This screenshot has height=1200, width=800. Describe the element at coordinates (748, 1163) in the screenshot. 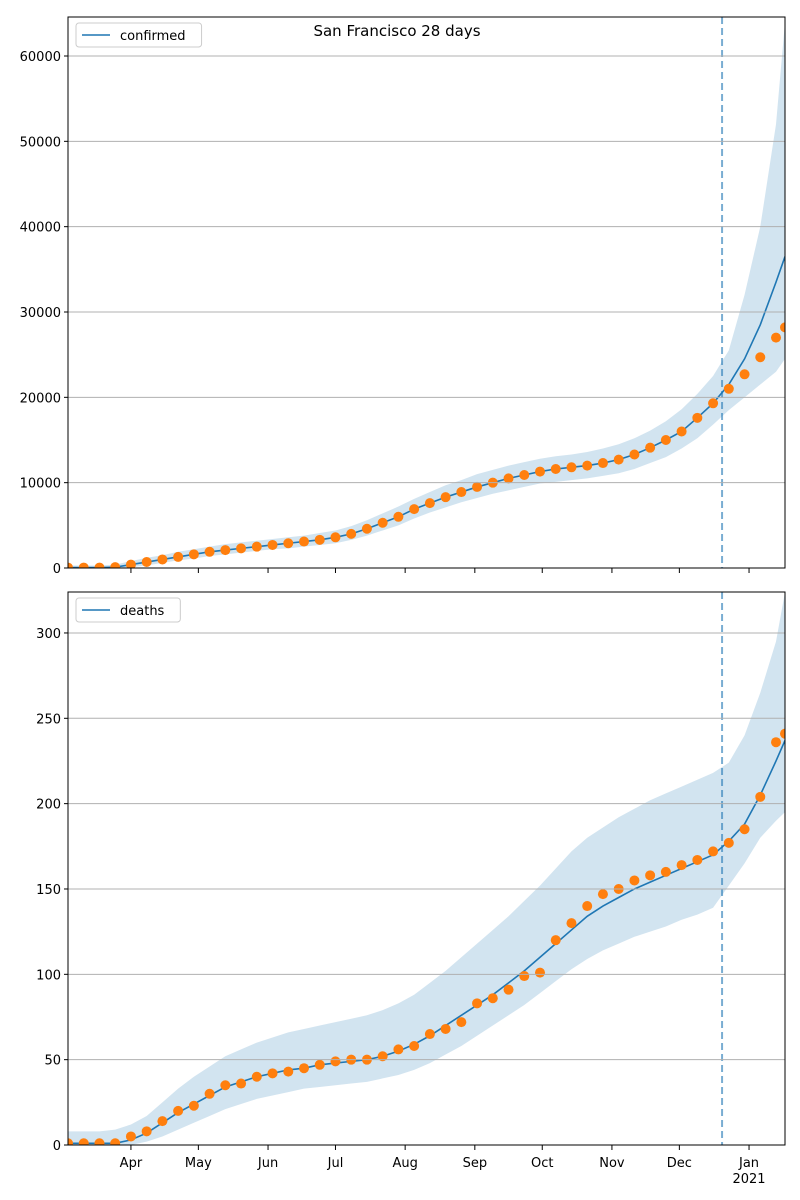

I see `x-tick-label: Jan` at that location.